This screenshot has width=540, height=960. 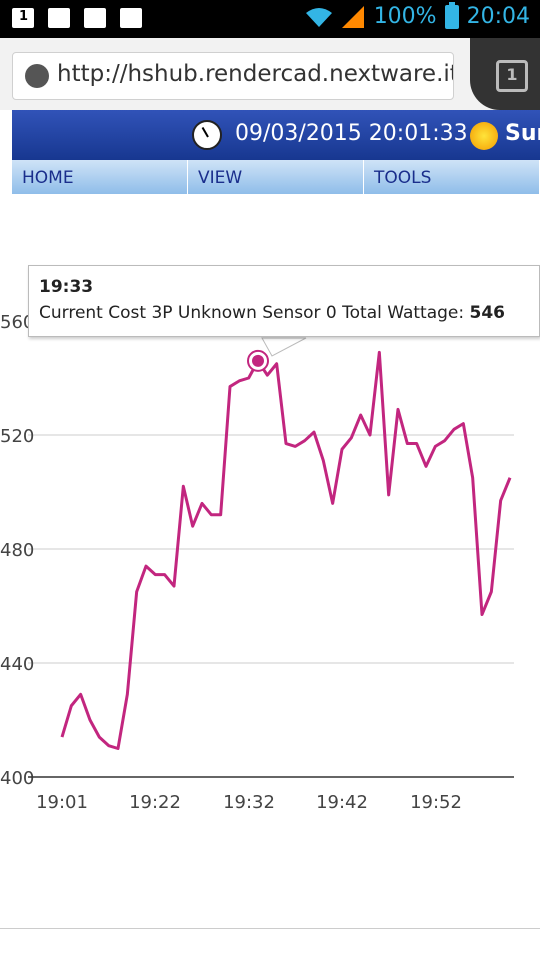 I want to click on header-datetime: 09/03/2015 20:01:33, so click(x=351, y=133).